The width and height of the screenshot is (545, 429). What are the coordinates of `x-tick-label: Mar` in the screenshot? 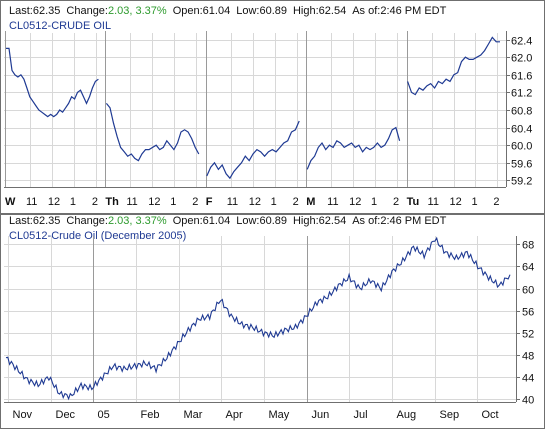 It's located at (193, 415).